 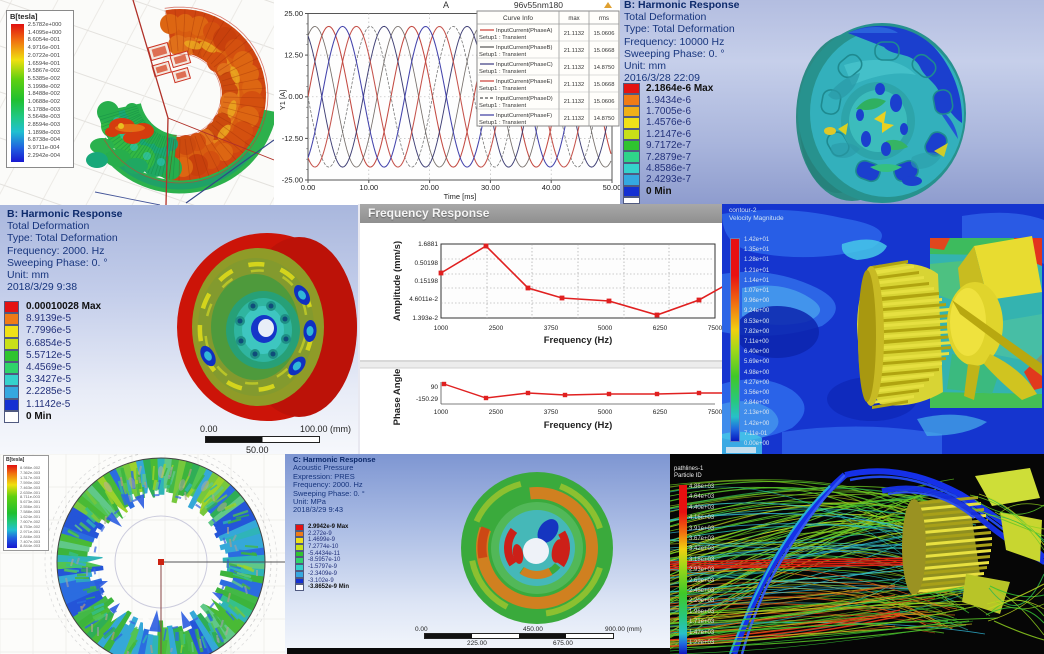 What do you see at coordinates (611, 187) in the screenshot?
I see `svg-text: 50.00` at bounding box center [611, 187].